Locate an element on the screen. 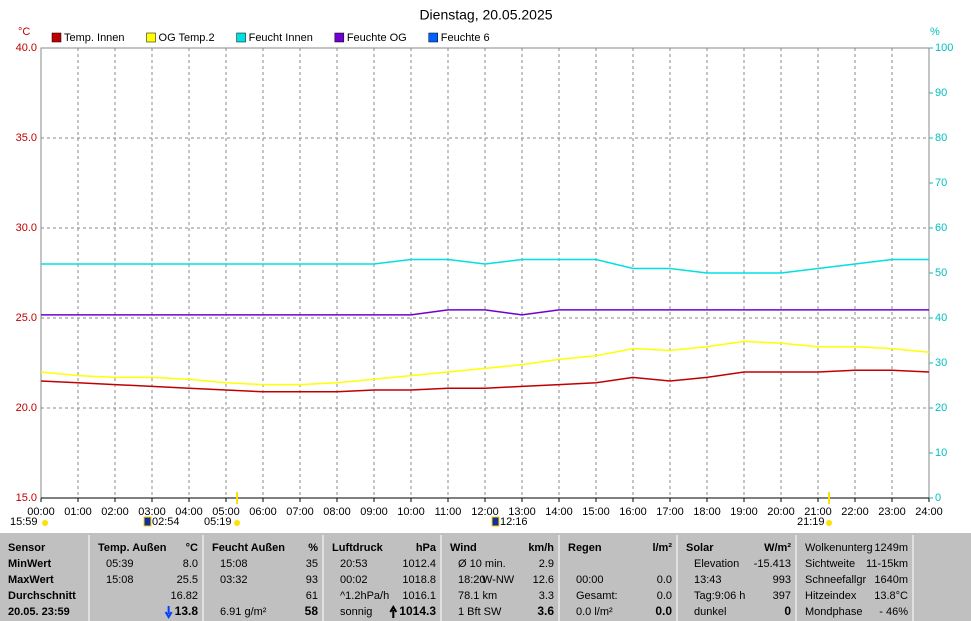  table-background is located at coordinates (485, 577).